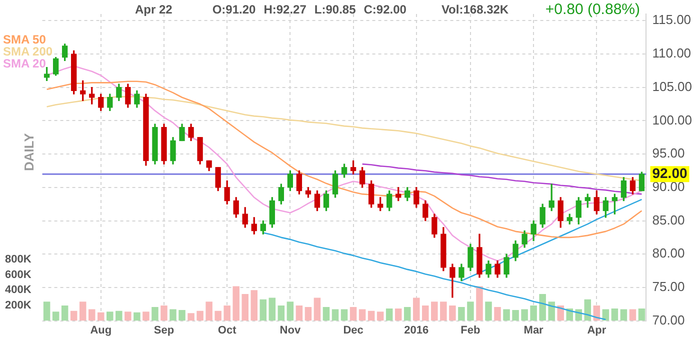 The height and width of the screenshot is (340, 700). Describe the element at coordinates (18, 259) in the screenshot. I see `y2-tick-label: 800K` at that location.